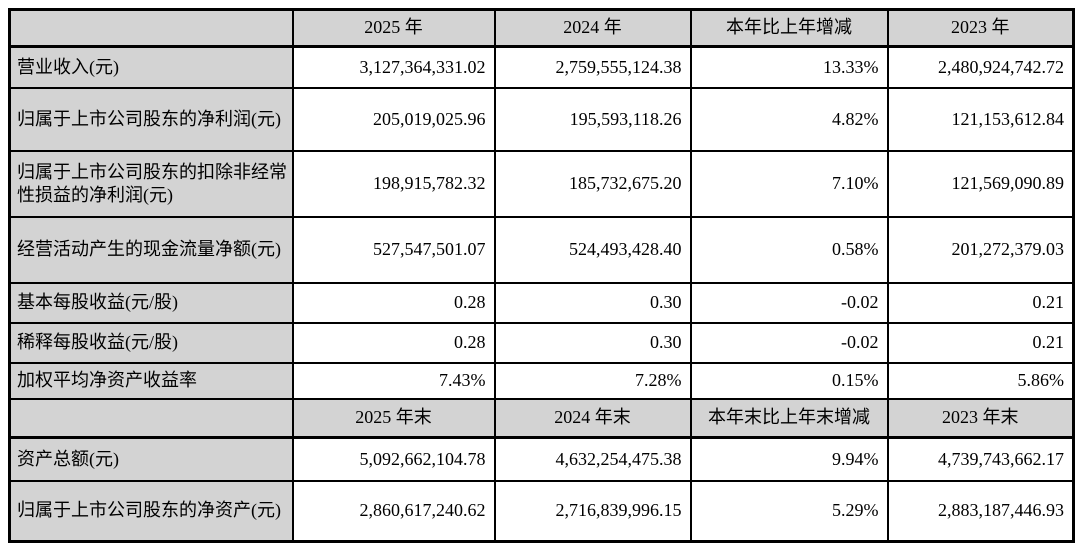 This screenshot has height=543, width=1080. I want to click on table-row-basic-eps: 基本每股收益(元/股) 0.28 0.30 -0.02 0.21, so click(541, 303).